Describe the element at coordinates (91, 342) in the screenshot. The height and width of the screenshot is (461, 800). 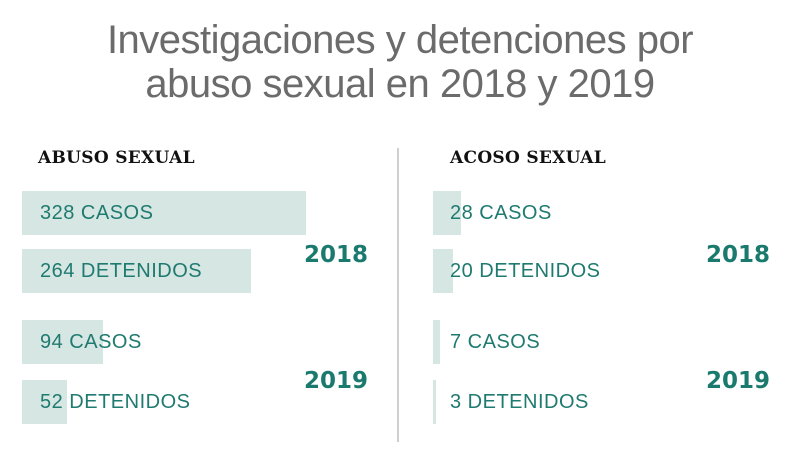
I see `abuso-sexual-bar-label-2019-casos: 94 CASOS` at that location.